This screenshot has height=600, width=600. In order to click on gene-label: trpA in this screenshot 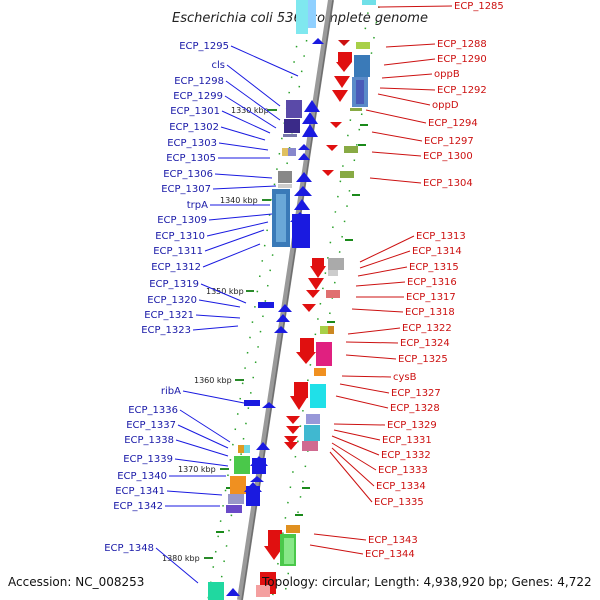, I will do `click(197, 205)`.